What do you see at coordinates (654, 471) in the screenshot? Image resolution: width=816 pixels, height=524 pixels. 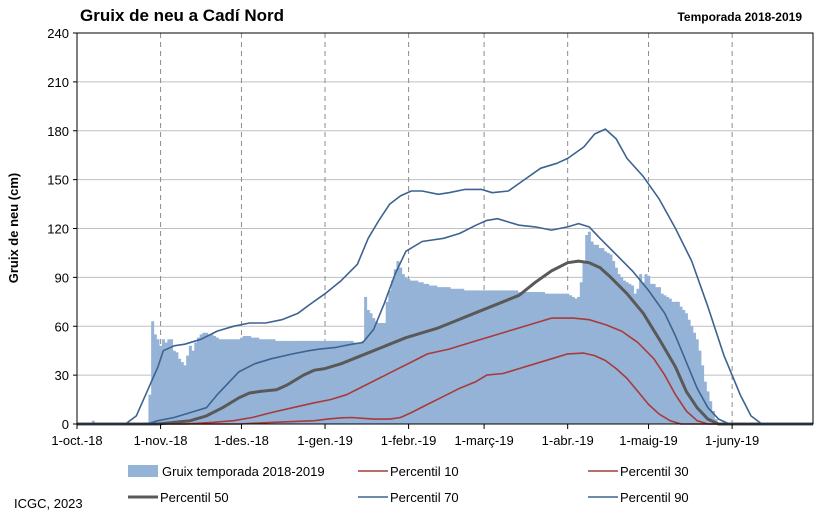 I see `legend-label-2: Percentil 30` at bounding box center [654, 471].